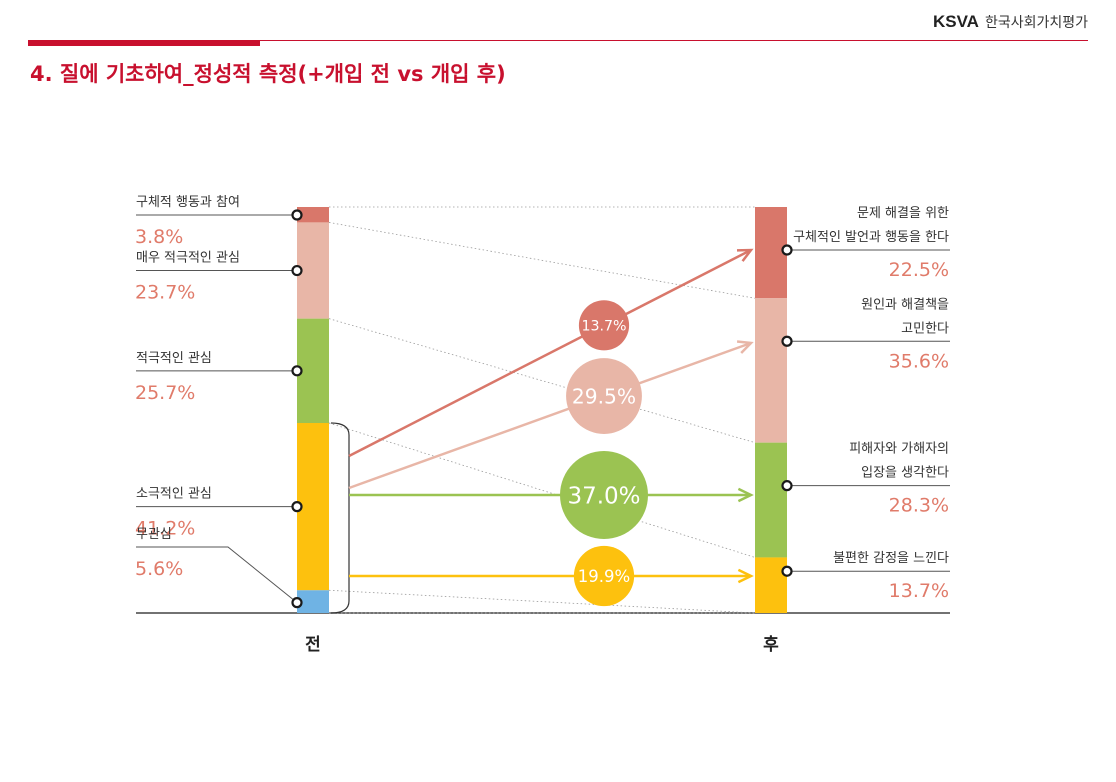 This screenshot has width=1116, height=782. Describe the element at coordinates (154, 534) in the screenshot. I see `left-label-4: 무관심` at that location.